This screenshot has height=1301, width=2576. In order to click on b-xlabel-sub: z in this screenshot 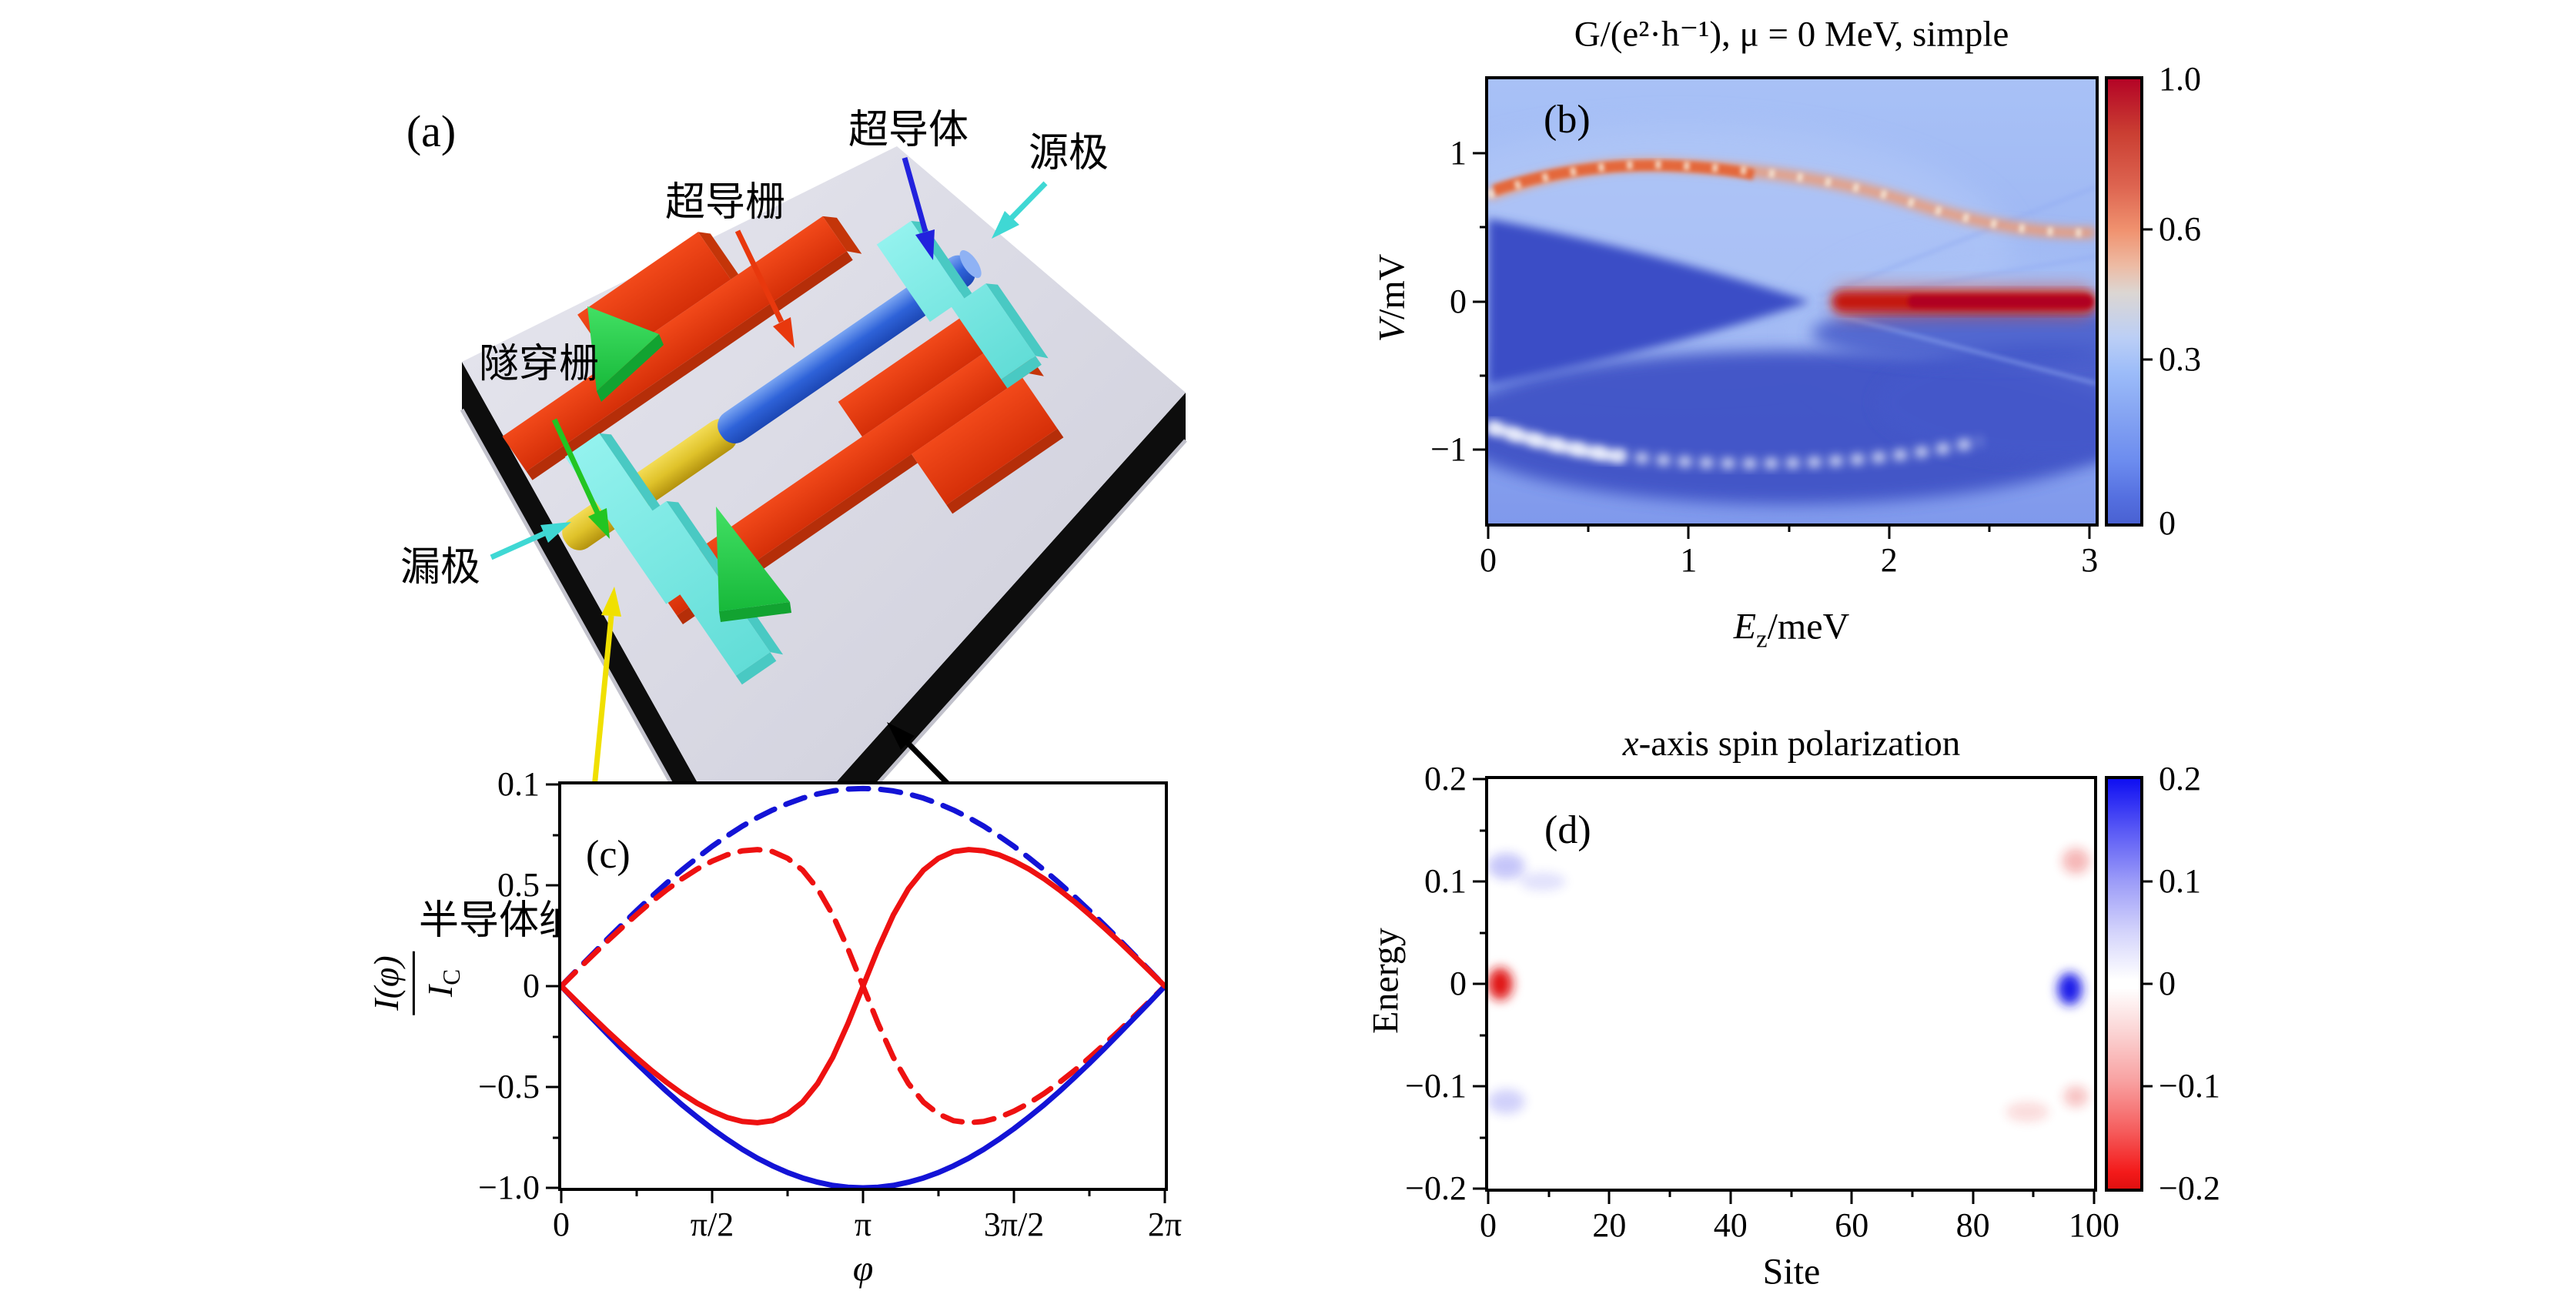, I will do `click(1762, 639)`.